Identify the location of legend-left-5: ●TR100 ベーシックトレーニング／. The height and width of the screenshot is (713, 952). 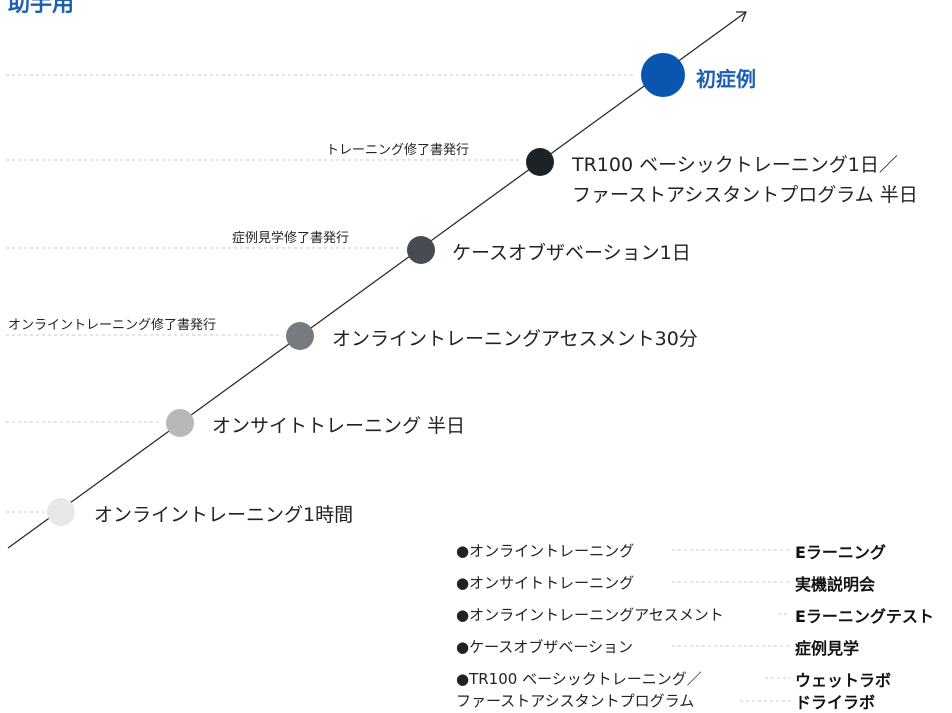
(579, 679).